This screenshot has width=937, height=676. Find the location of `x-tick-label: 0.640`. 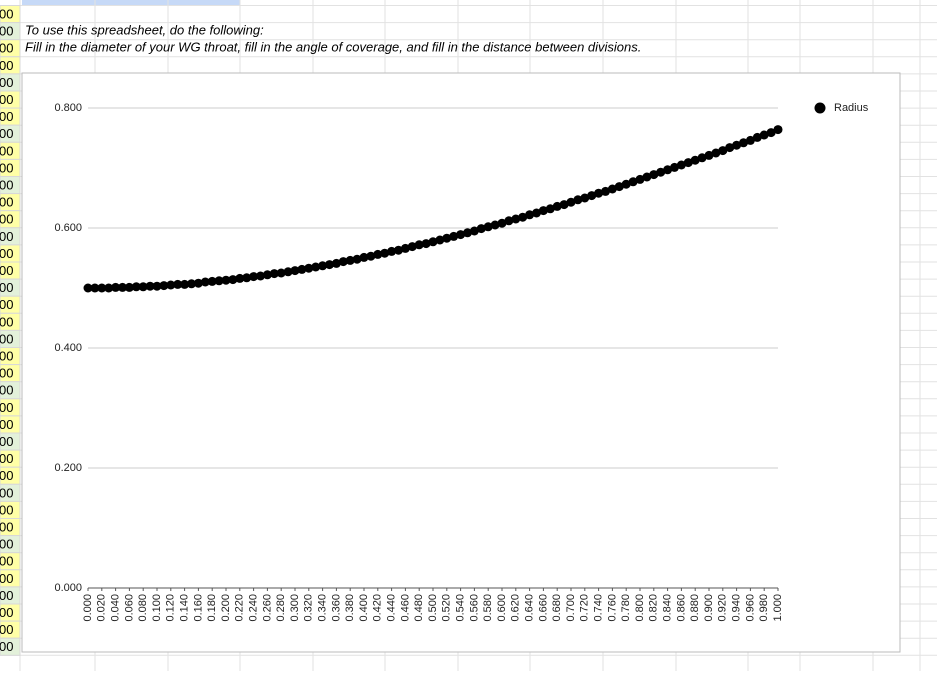

x-tick-label: 0.640 is located at coordinates (530, 608).